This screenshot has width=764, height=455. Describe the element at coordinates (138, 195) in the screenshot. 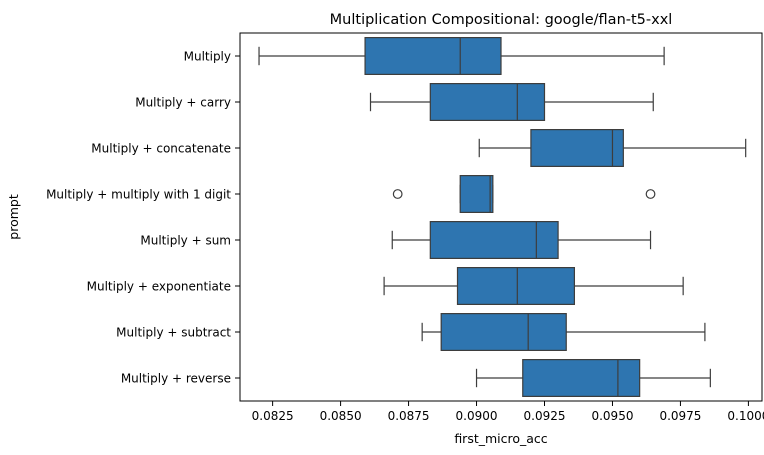

I see `y-tick-label: Multiply + multiply with 1 digit` at that location.